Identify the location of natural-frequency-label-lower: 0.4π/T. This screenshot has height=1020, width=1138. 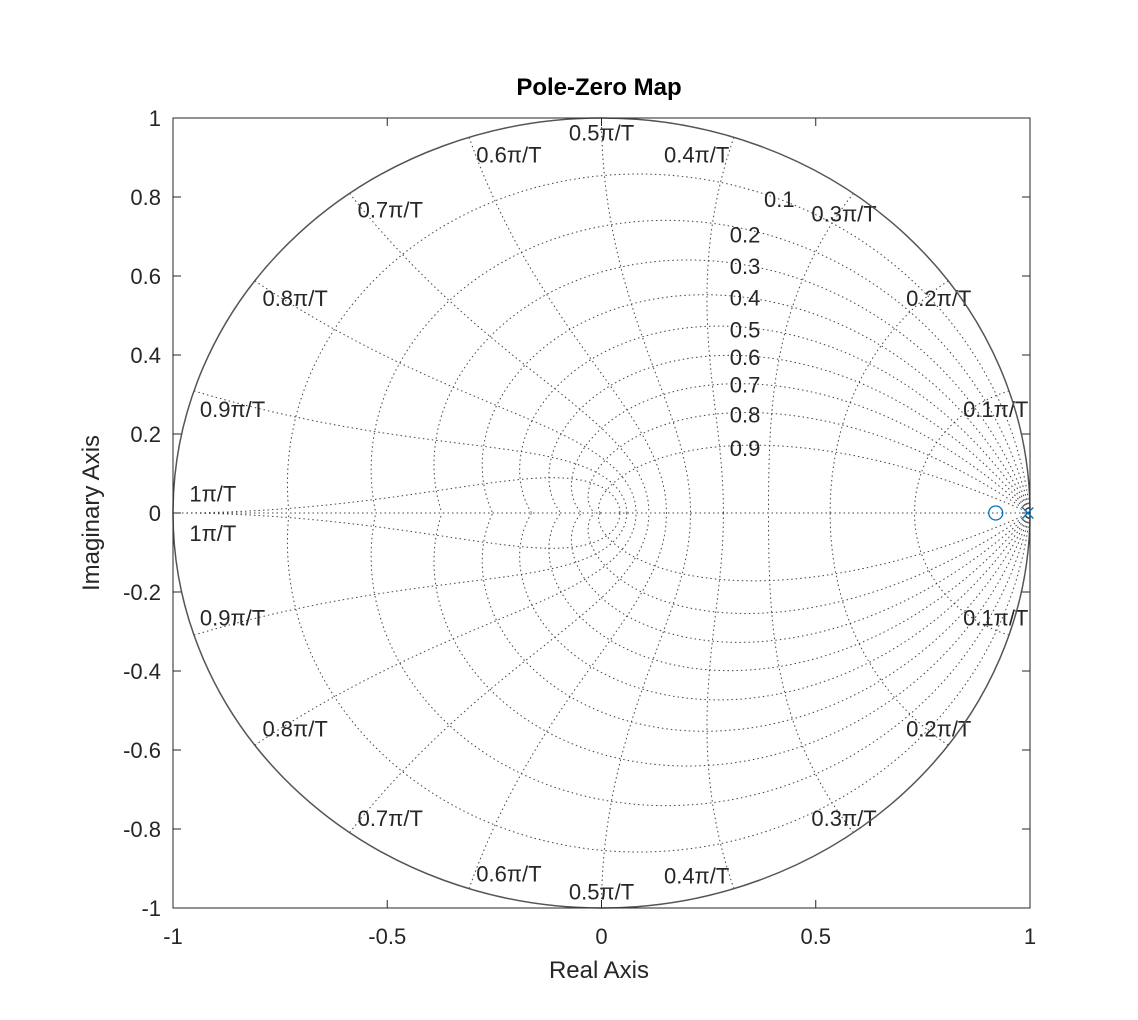
(696, 876).